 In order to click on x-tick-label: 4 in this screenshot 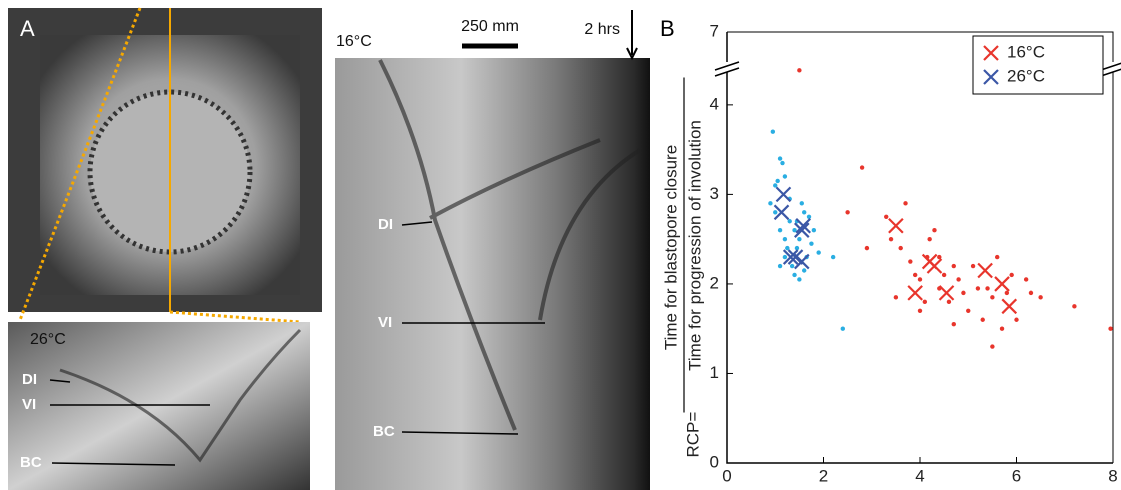, I will do `click(919, 475)`.